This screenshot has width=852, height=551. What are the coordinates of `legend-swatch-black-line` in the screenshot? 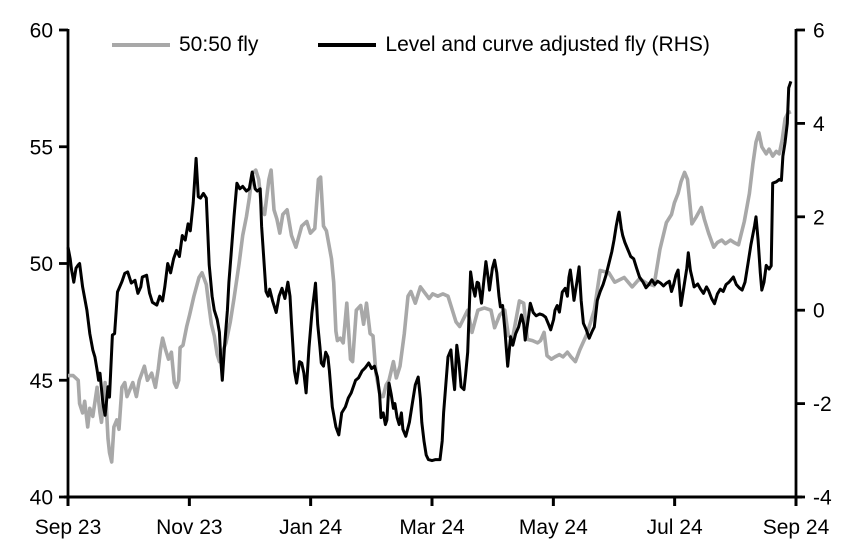 It's located at (347, 45).